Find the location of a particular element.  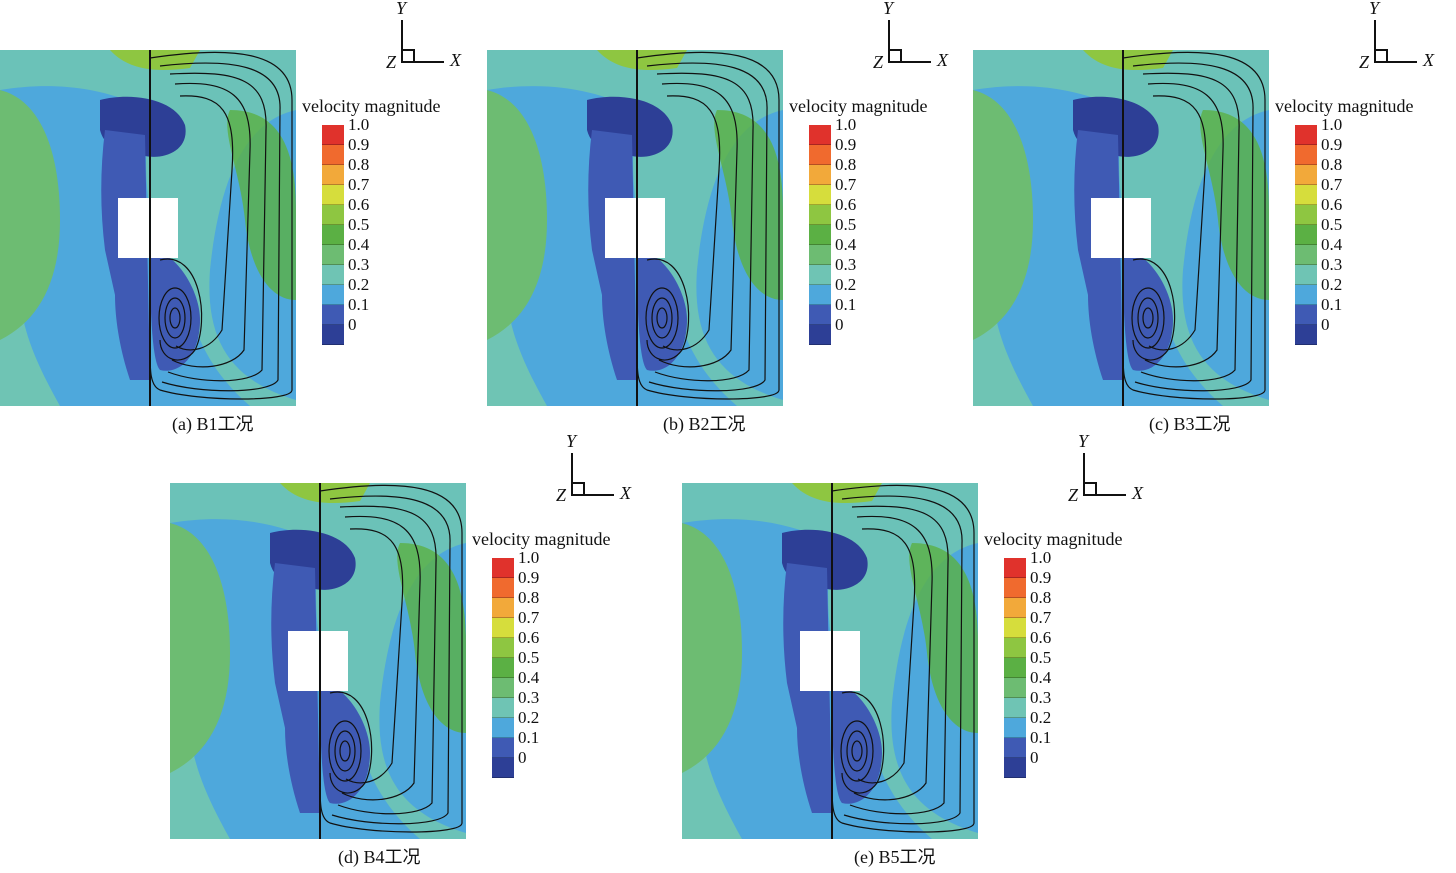

panel-caption: (c) B3工况 is located at coordinates (1190, 424).